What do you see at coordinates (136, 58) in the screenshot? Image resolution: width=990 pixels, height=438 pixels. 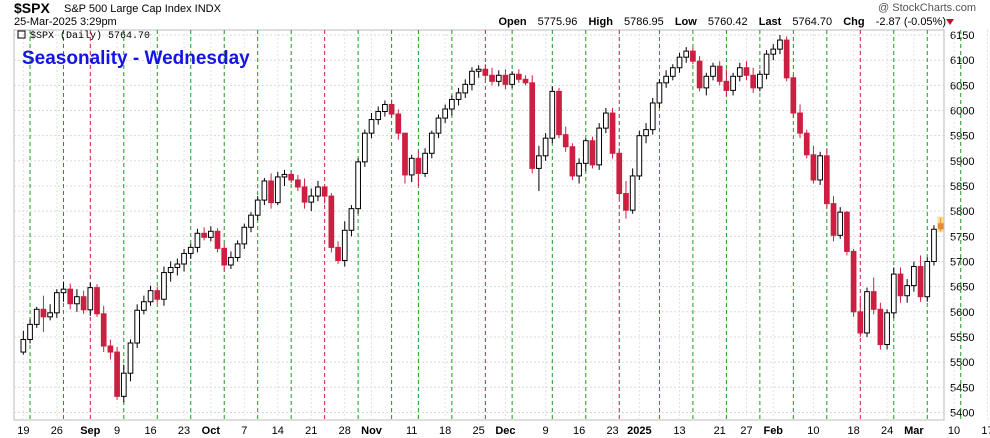 I see `chart-title: Seasonality - Wednesday` at bounding box center [136, 58].